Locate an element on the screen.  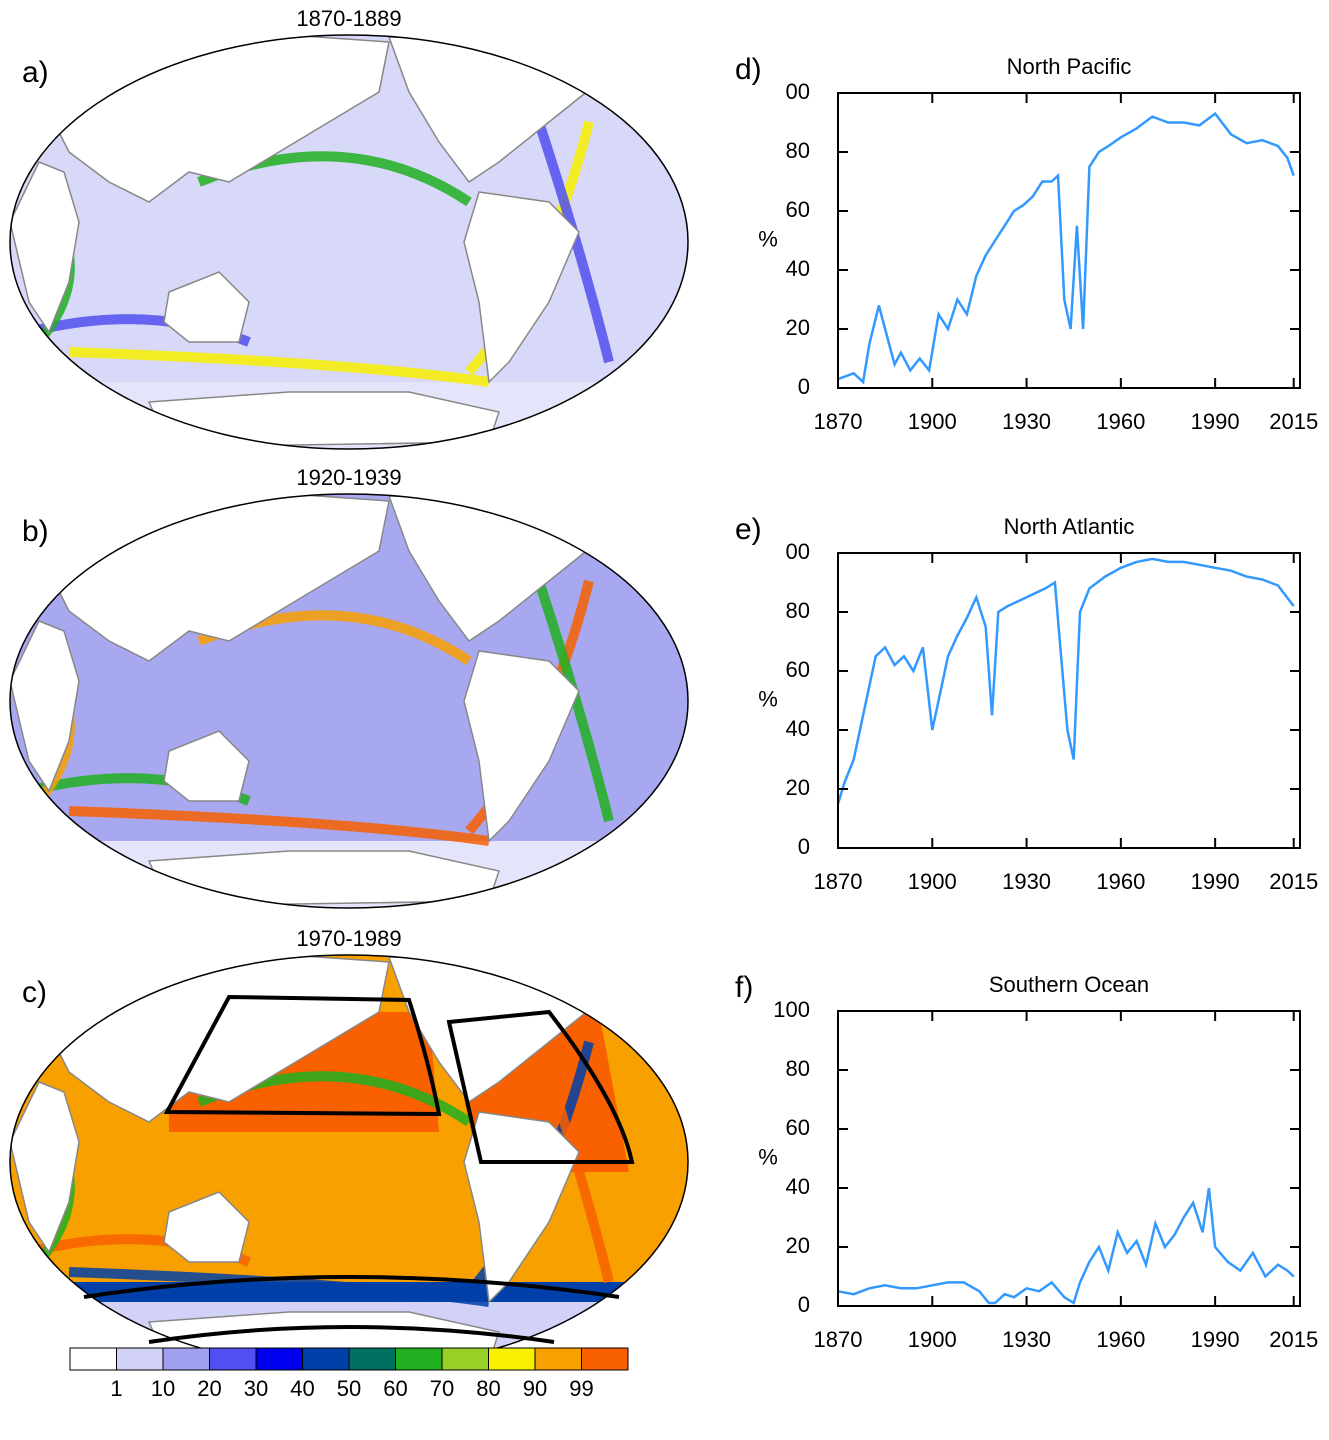
panel-label: a) is located at coordinates (35, 72).